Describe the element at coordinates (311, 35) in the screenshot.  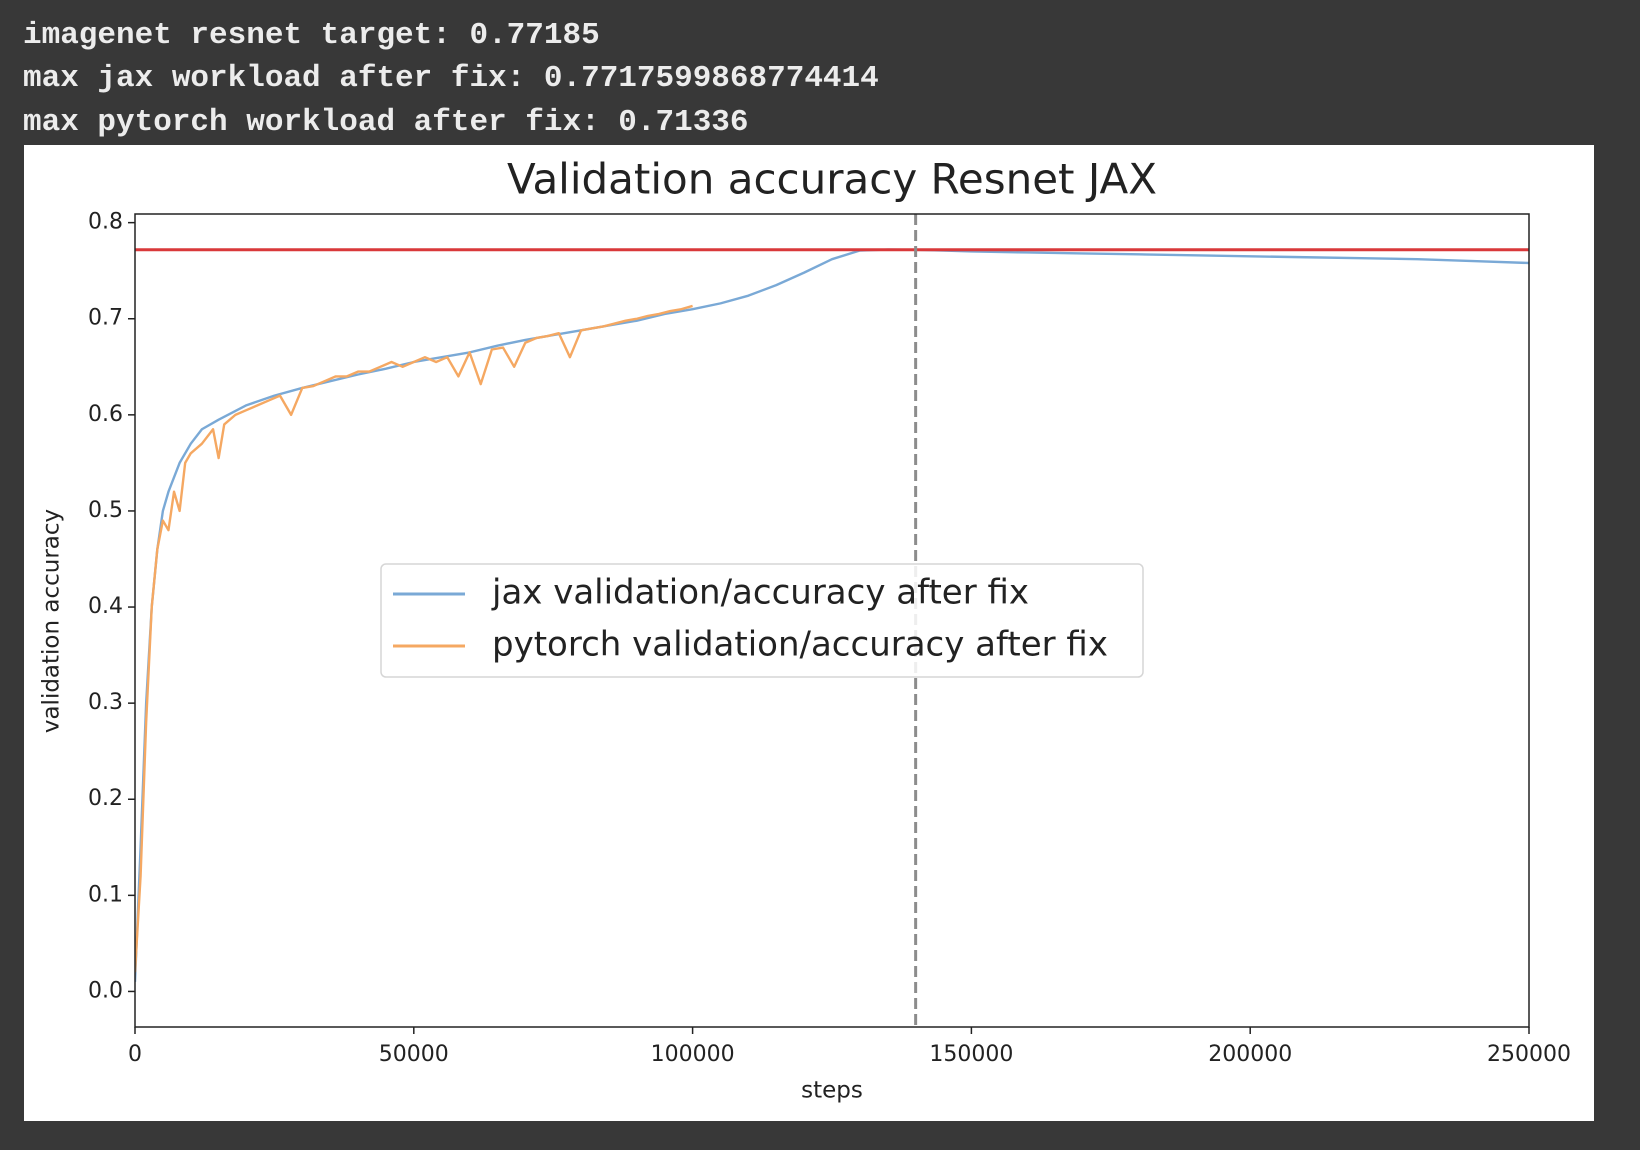
I see `output-line: imagenet resnet target: 0.77185` at that location.